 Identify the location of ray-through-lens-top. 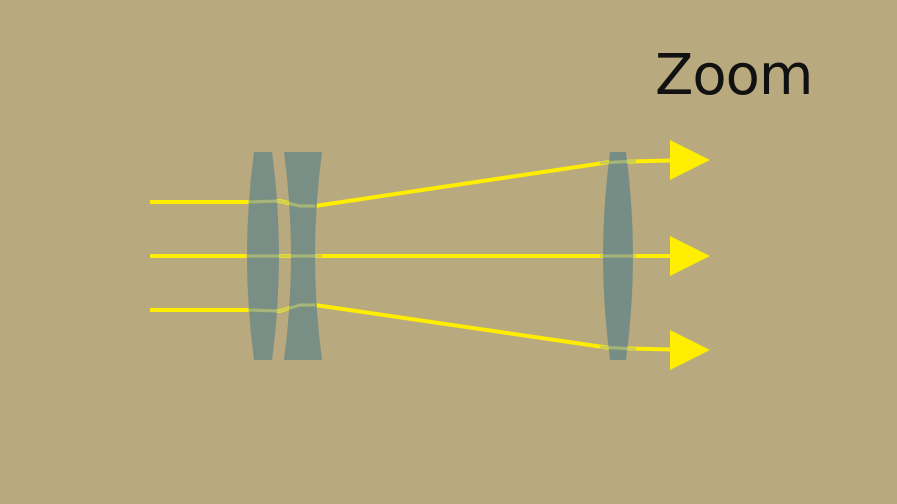
(281, 203).